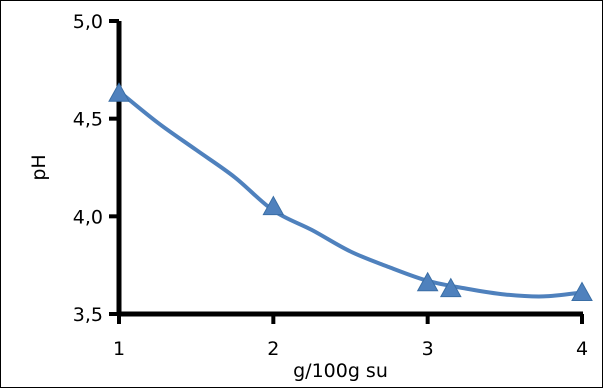  What do you see at coordinates (39, 167) in the screenshot?
I see `y-axis-title: pH` at bounding box center [39, 167].